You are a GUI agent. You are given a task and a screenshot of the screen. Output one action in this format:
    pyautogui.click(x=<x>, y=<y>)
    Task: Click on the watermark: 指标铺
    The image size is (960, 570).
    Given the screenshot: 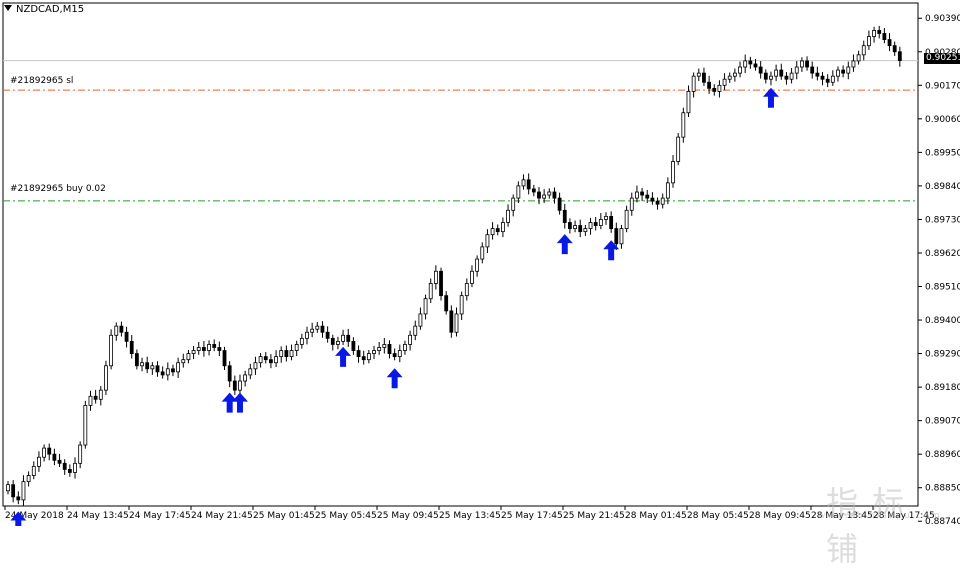 What is the action you would take?
    pyautogui.click(x=872, y=526)
    